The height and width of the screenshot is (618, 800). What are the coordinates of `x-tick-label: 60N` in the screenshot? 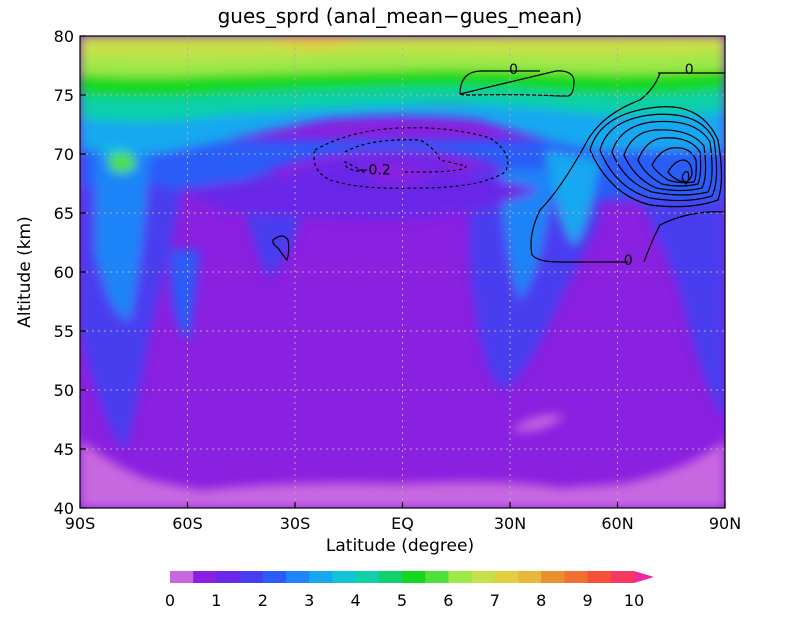 It's located at (617, 523).